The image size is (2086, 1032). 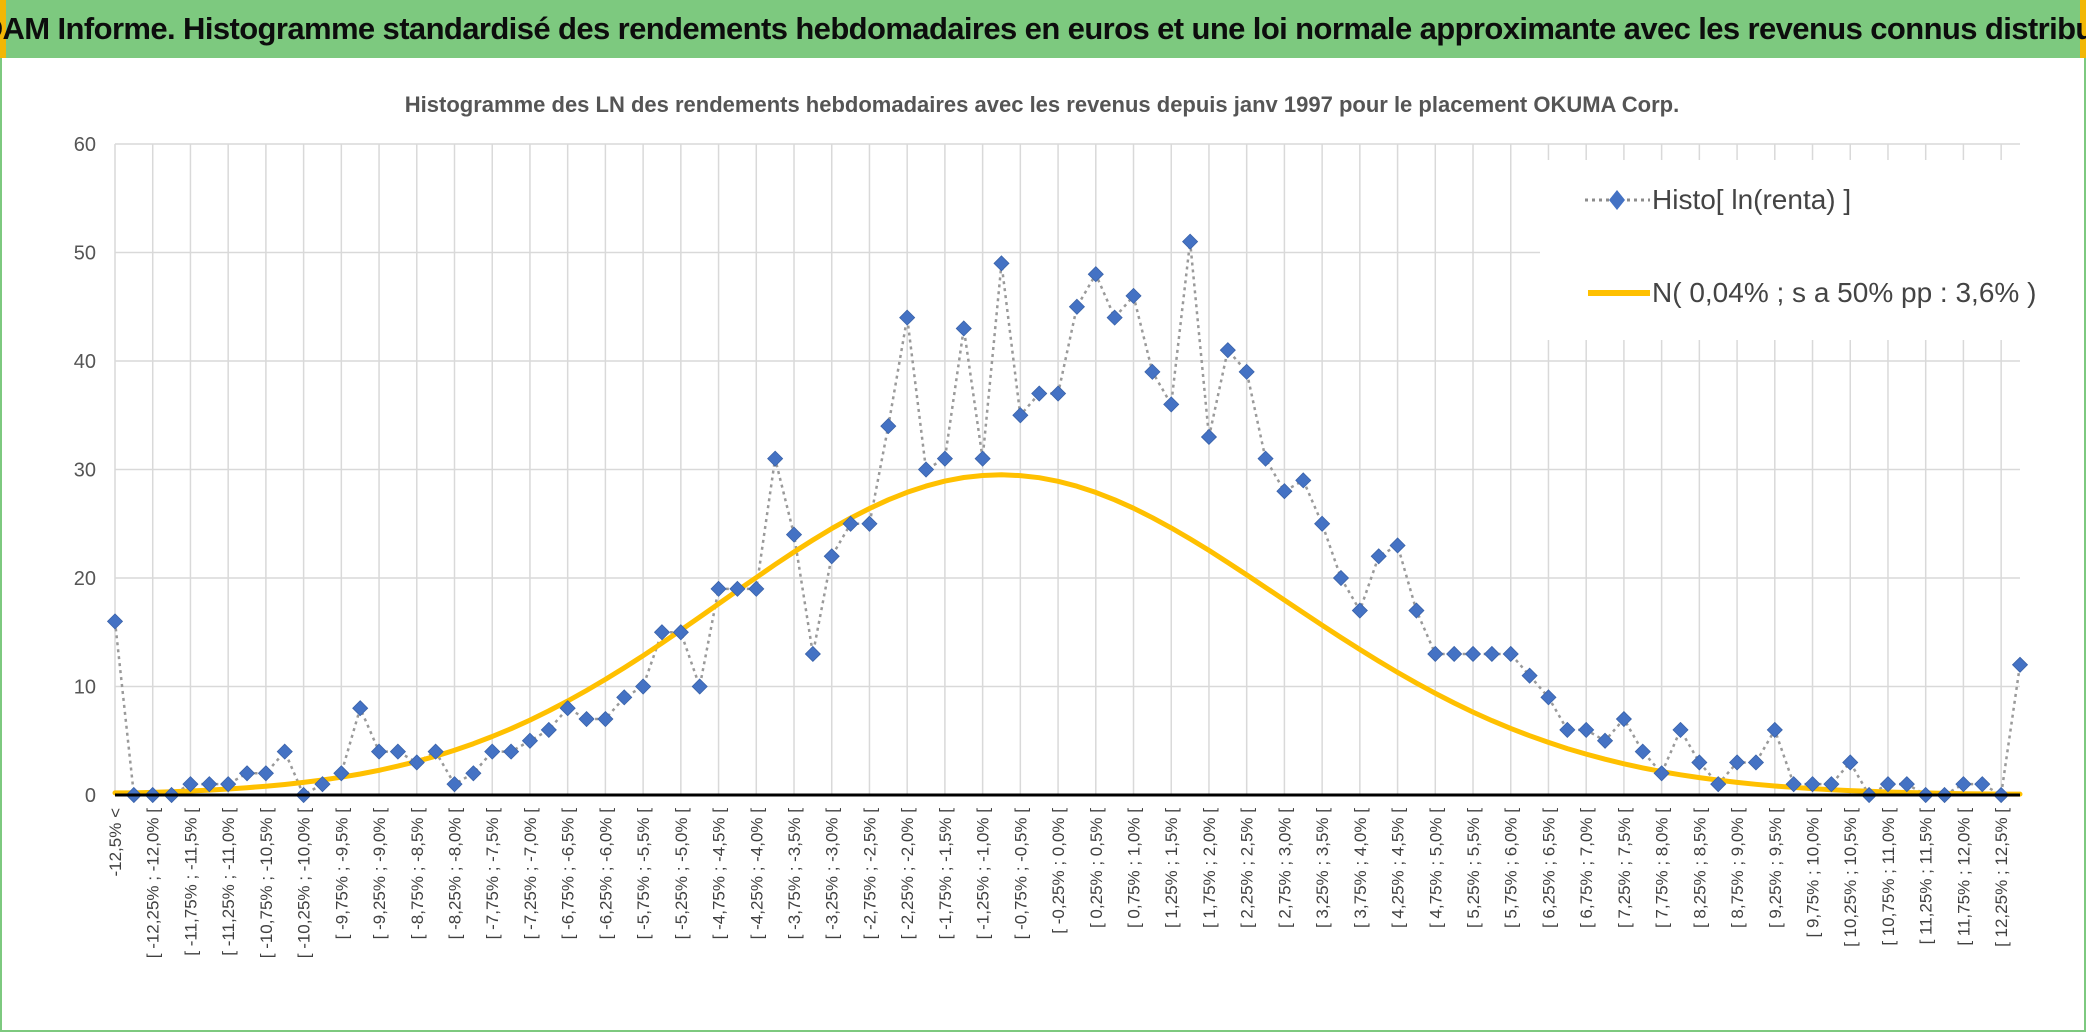 What do you see at coordinates (869, 874) in the screenshot?
I see `x-tick-label: [ -2,75% ; -2,5% [` at bounding box center [869, 874].